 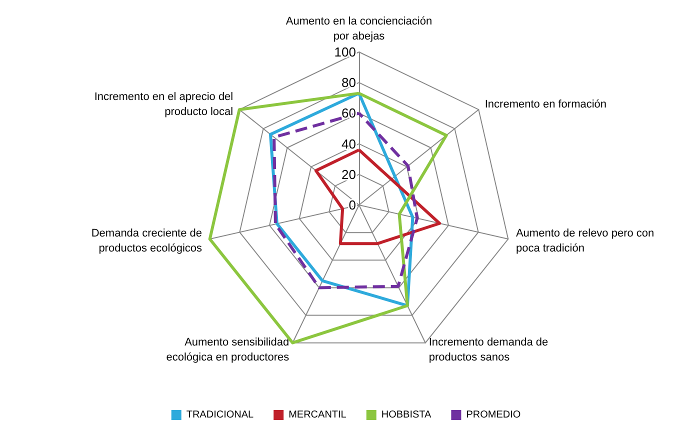 I want to click on spoke-label: Incremento demanda de productos sanos, so click(x=488, y=350).